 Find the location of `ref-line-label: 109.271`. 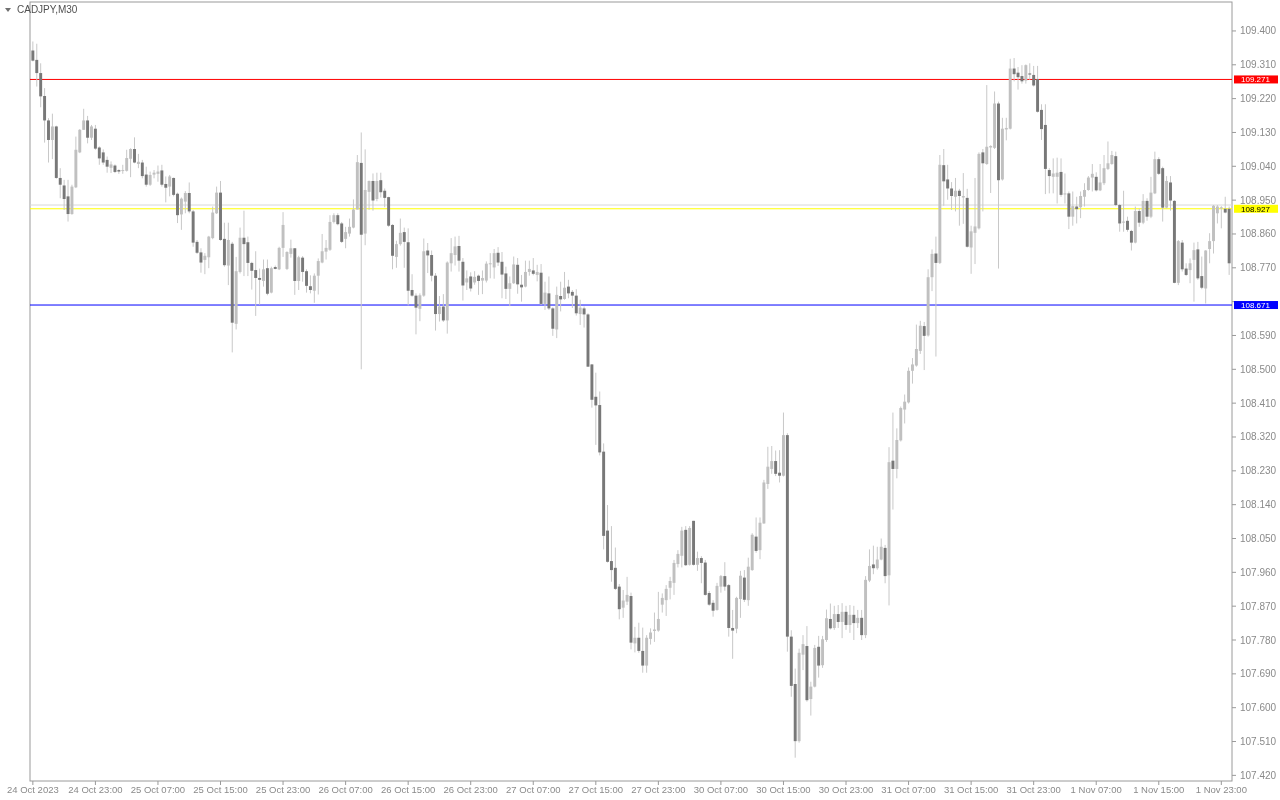

ref-line-label: 109.271 is located at coordinates (1256, 80).